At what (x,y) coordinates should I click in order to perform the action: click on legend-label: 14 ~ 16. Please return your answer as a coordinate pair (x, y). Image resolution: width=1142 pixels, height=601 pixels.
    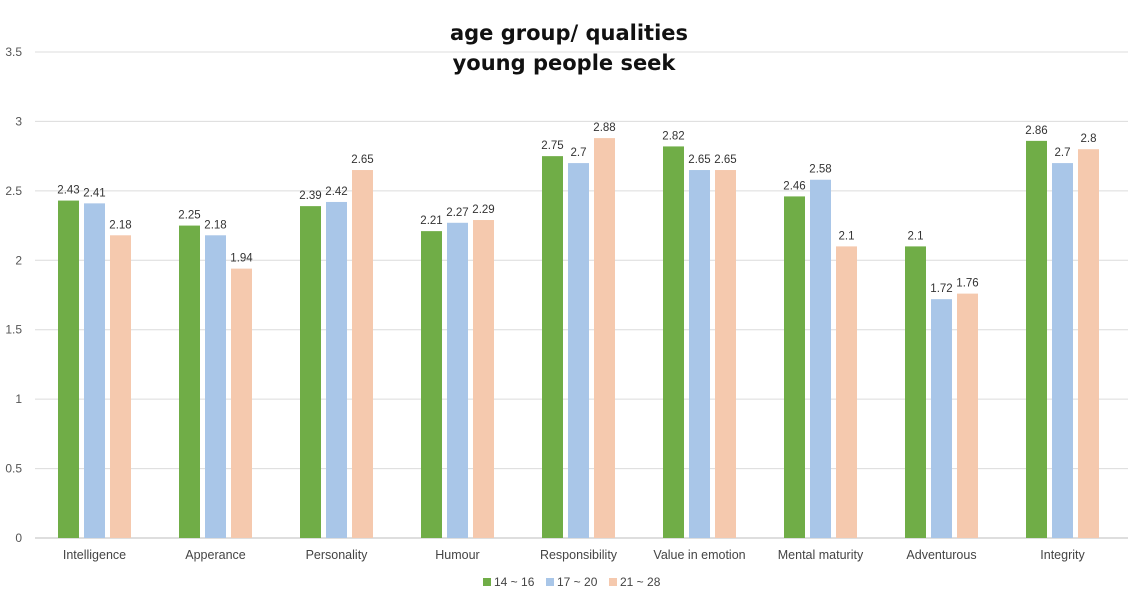
    Looking at the image, I should click on (514, 582).